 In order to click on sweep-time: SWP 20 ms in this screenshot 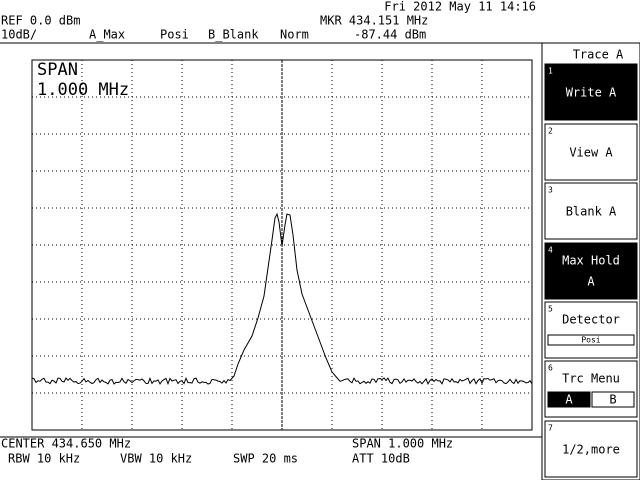, I will do `click(265, 459)`.